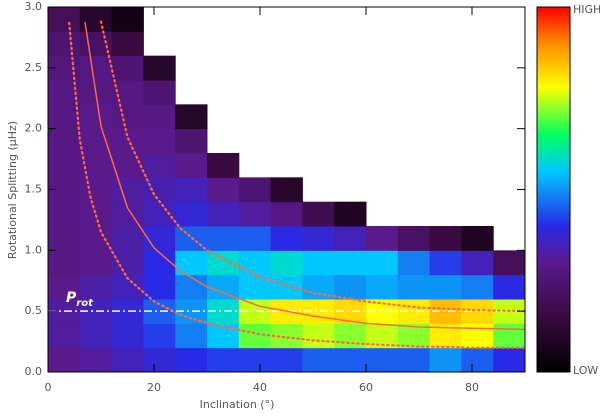 The height and width of the screenshot is (420, 600). I want to click on annotation: Prot, so click(80, 299).